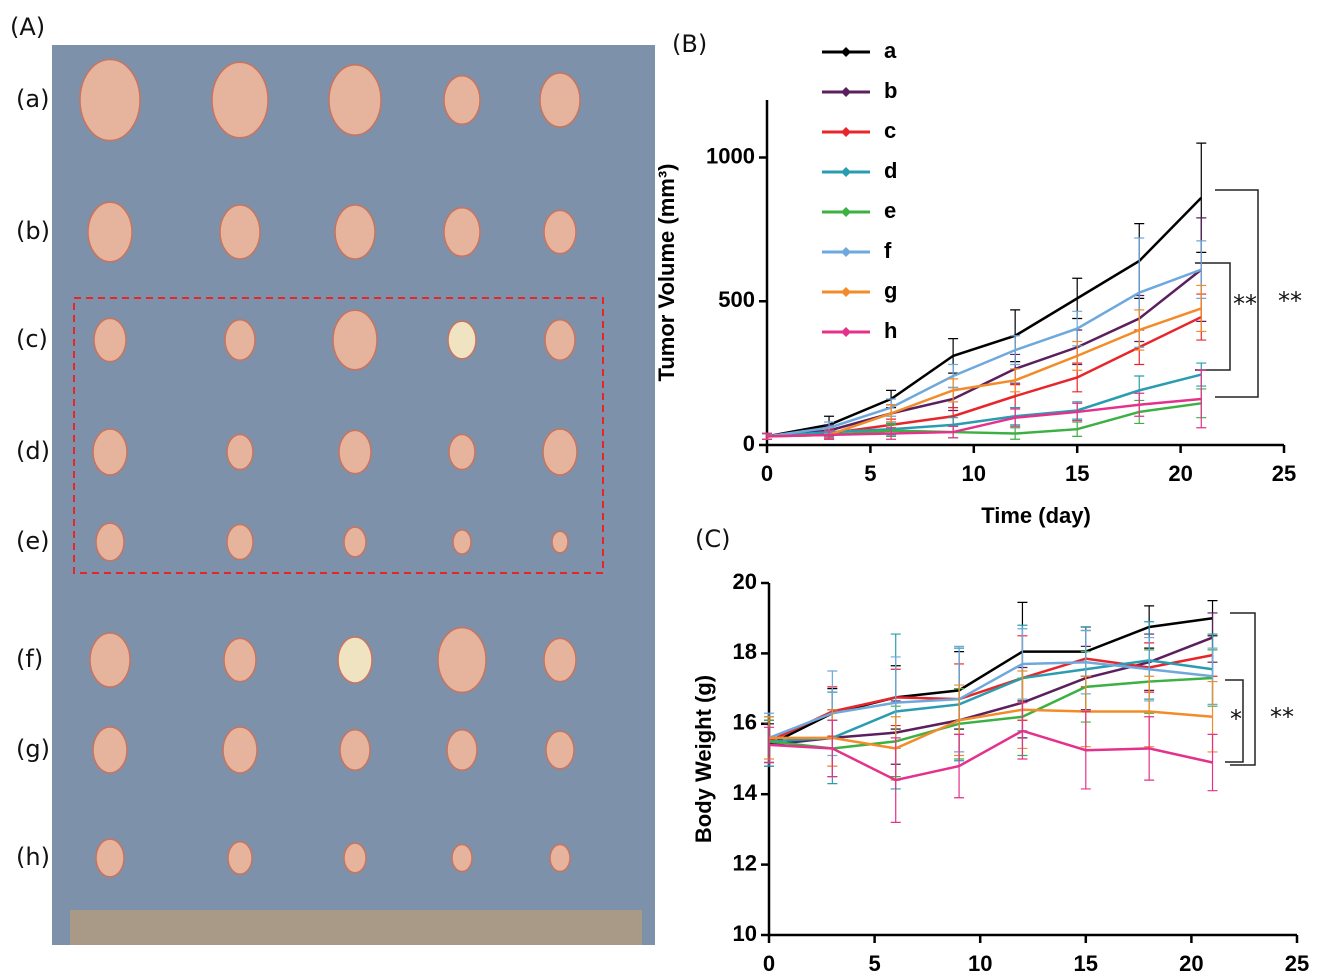  What do you see at coordinates (890, 210) in the screenshot?
I see `legend-label: e` at bounding box center [890, 210].